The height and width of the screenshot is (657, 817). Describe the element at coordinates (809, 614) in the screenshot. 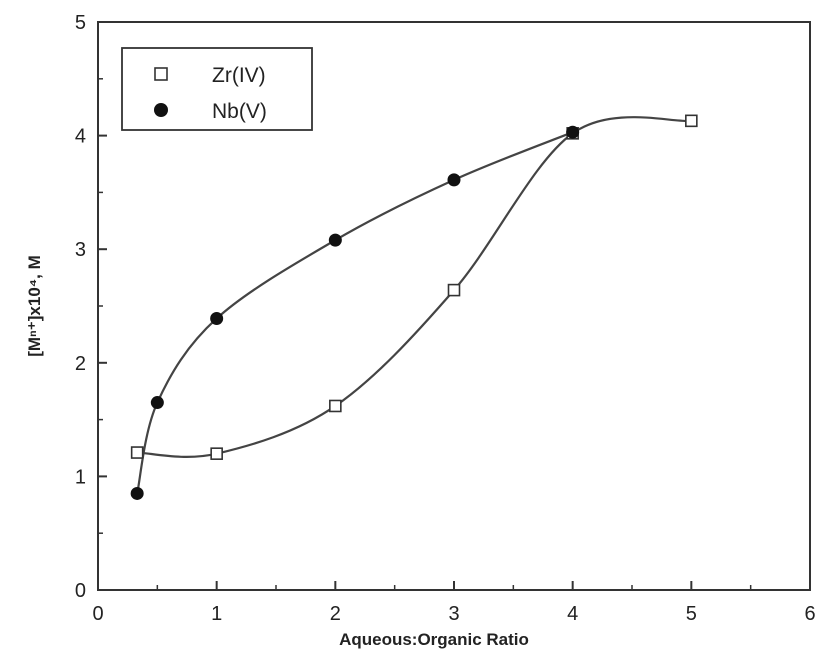

I see `x-tick-label: 6` at that location.